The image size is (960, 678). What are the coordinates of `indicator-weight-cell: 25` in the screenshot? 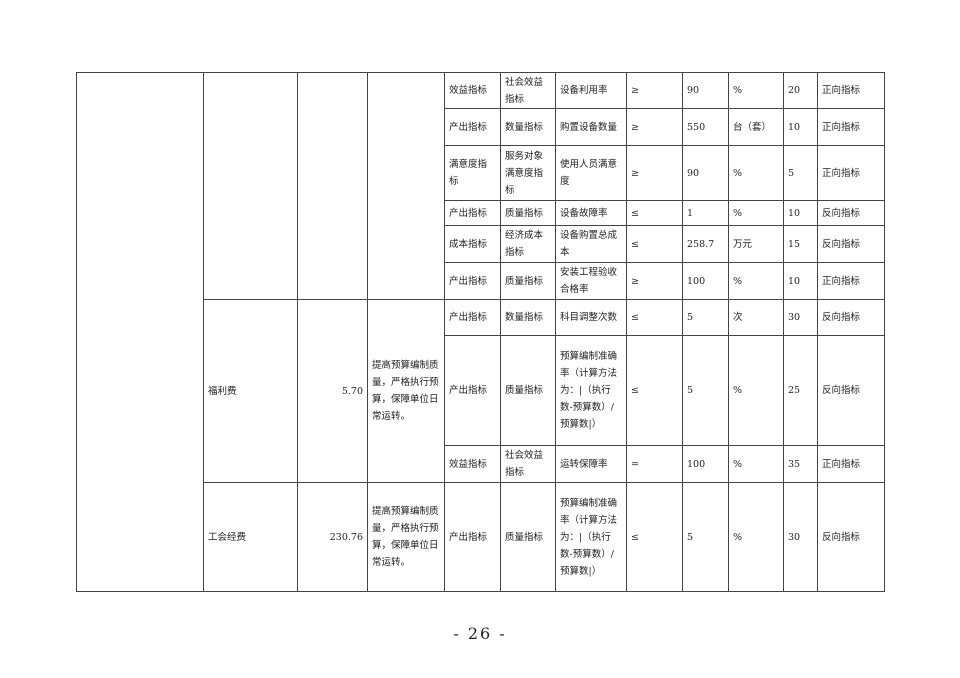 It's located at (800, 390).